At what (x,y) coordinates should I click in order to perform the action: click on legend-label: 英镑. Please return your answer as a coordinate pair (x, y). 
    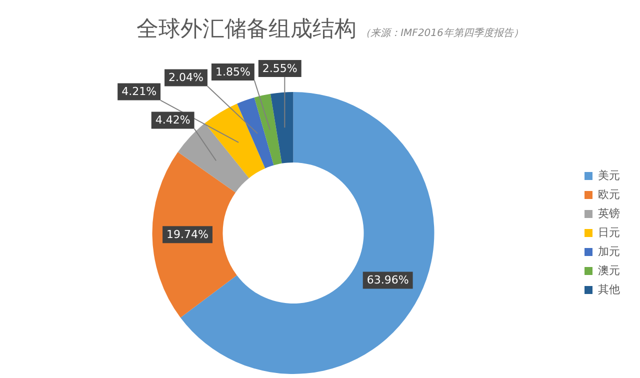
    Looking at the image, I should click on (609, 213).